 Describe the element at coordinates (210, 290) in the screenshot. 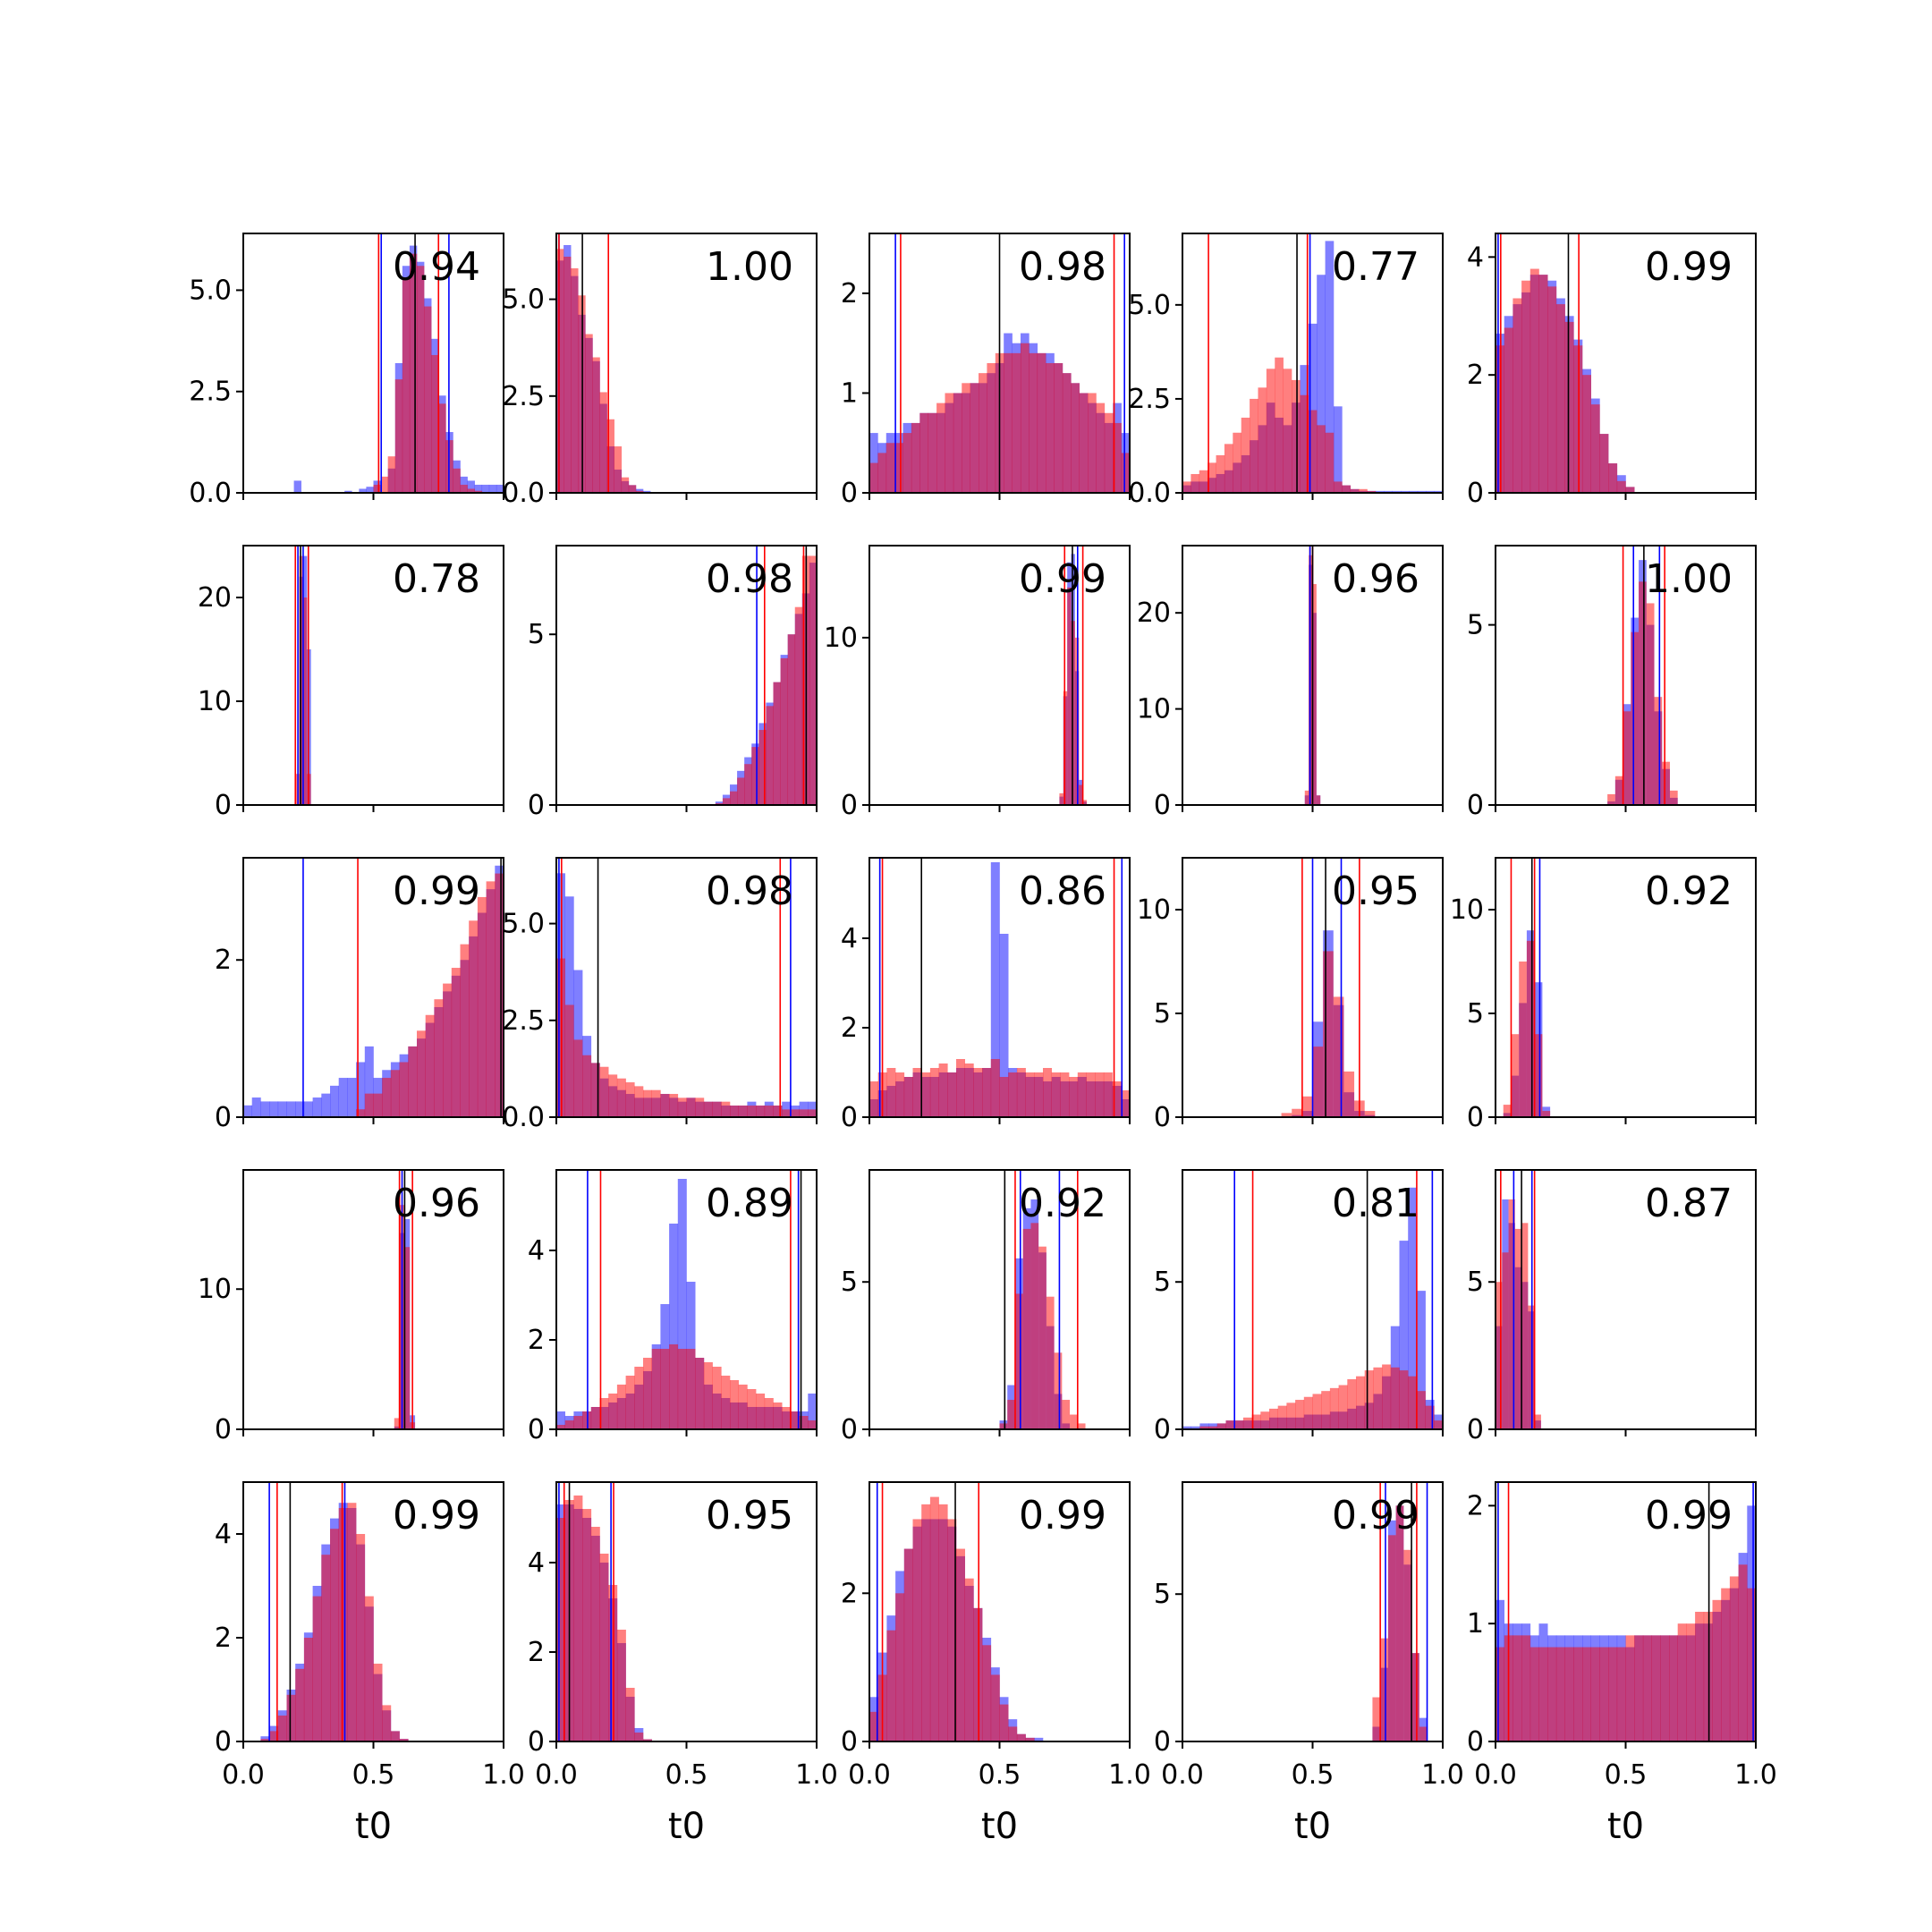

I see `y-tick-label: 5.0` at that location.